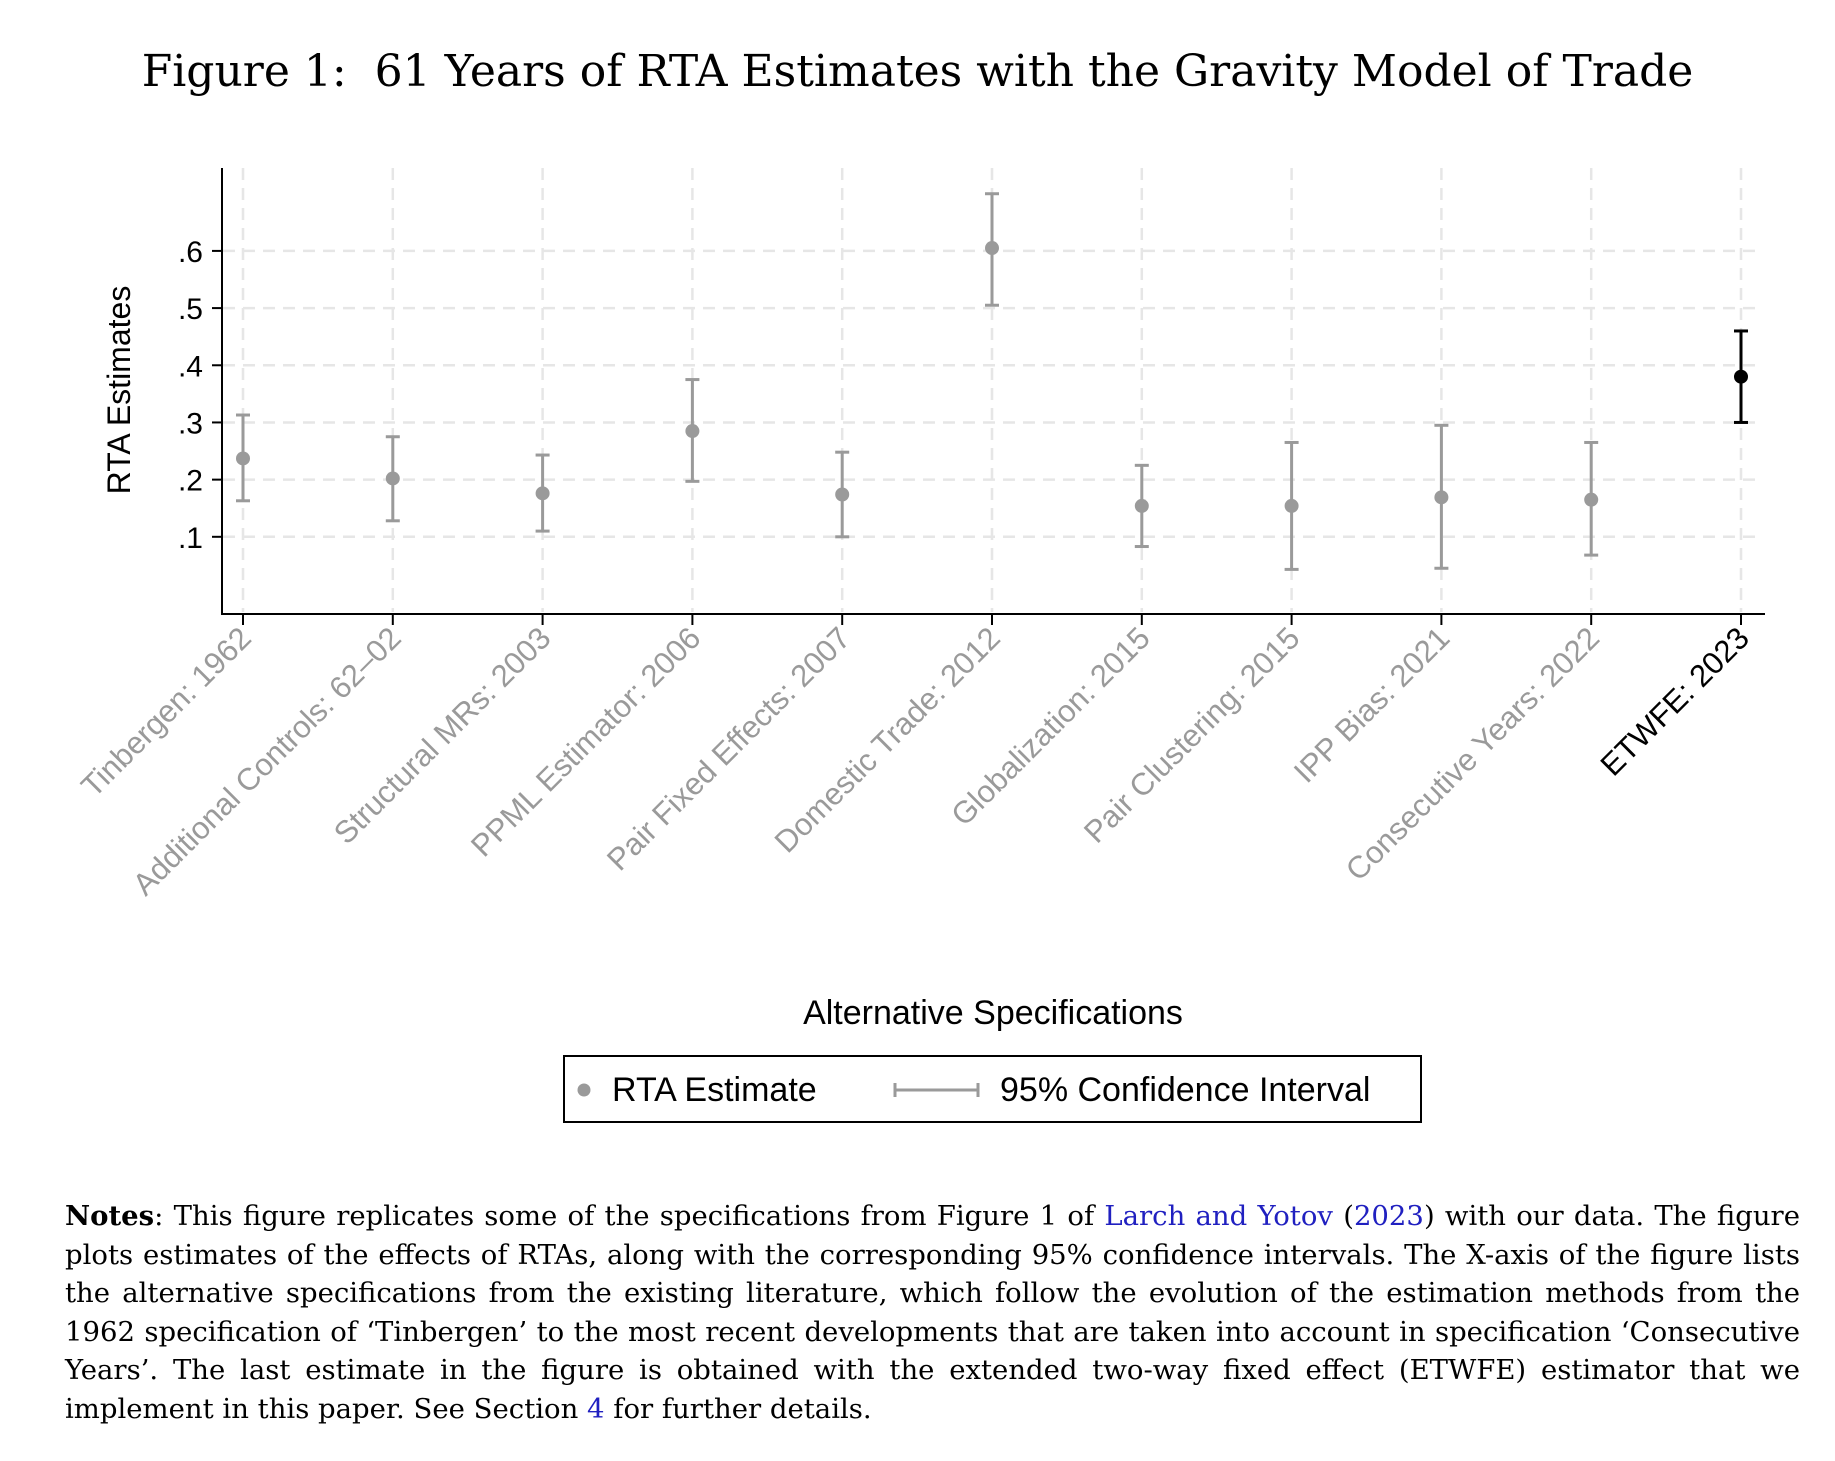 The width and height of the screenshot is (1835, 1461). Describe the element at coordinates (110, 1216) in the screenshot. I see `notes-label: Notes` at that location.